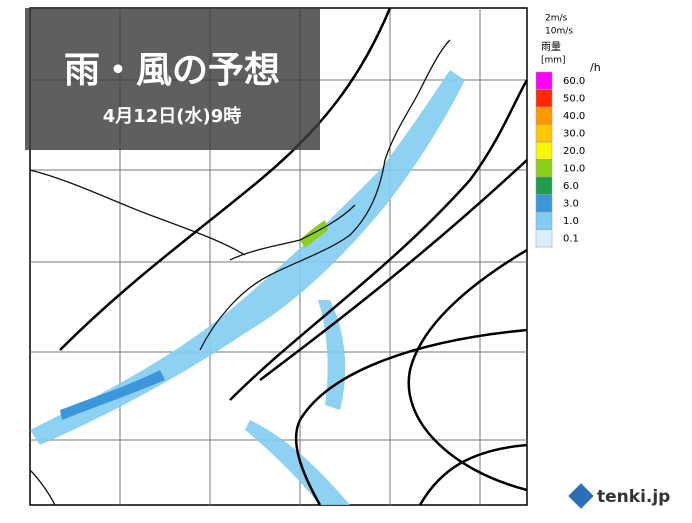 This screenshot has height=523, width=692. What do you see at coordinates (574, 168) in the screenshot?
I see `legend-label: 10.0` at bounding box center [574, 168].